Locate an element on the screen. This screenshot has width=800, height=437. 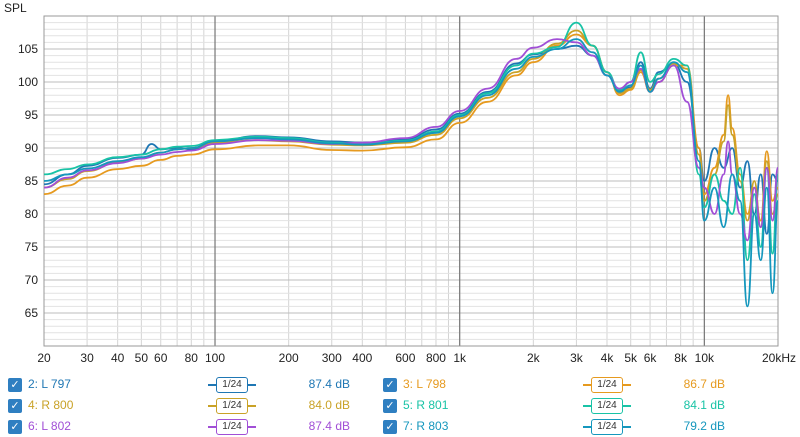
y-tick-label: 90 is located at coordinates (32, 148).